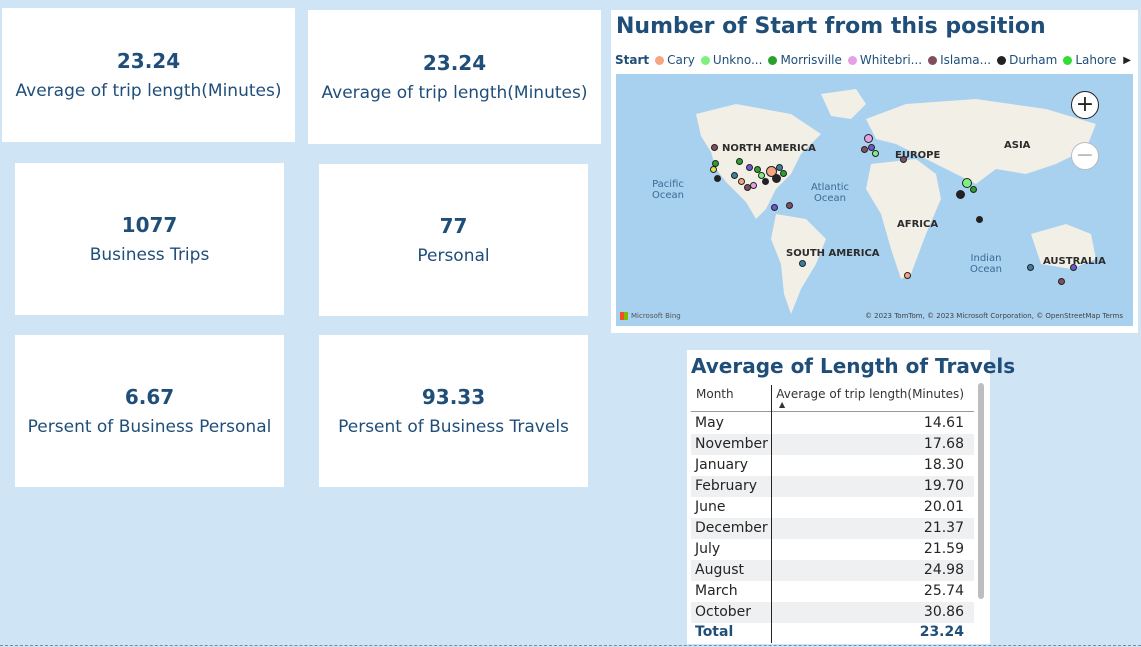 This screenshot has height=647, width=1141. I want to click on table-row: July 21.59, so click(832, 549).